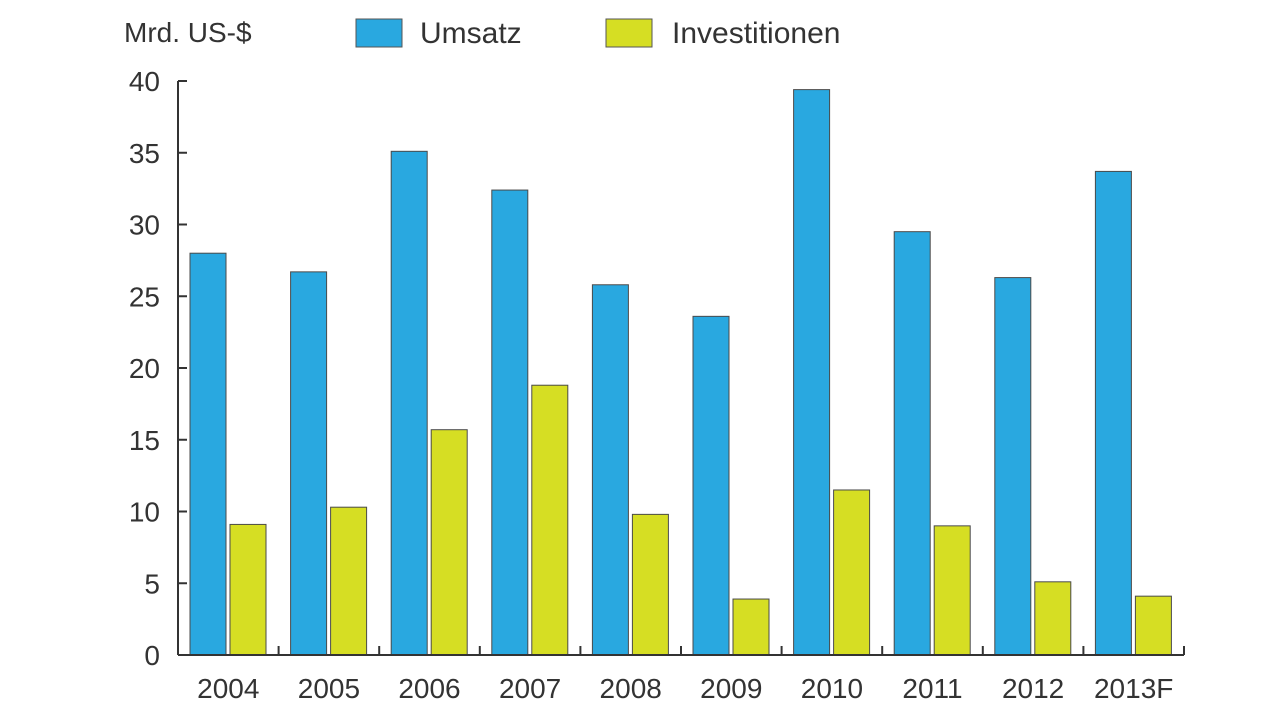  Describe the element at coordinates (144, 153) in the screenshot. I see `y-tick-label: 35` at that location.